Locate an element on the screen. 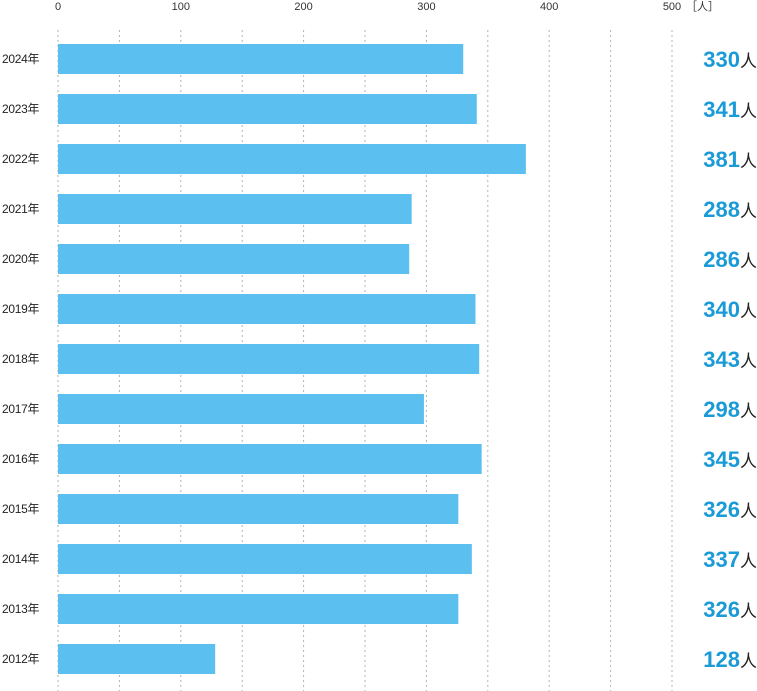 This screenshot has height=691, width=757. category-label-2017年: 2017年 is located at coordinates (20, 409).